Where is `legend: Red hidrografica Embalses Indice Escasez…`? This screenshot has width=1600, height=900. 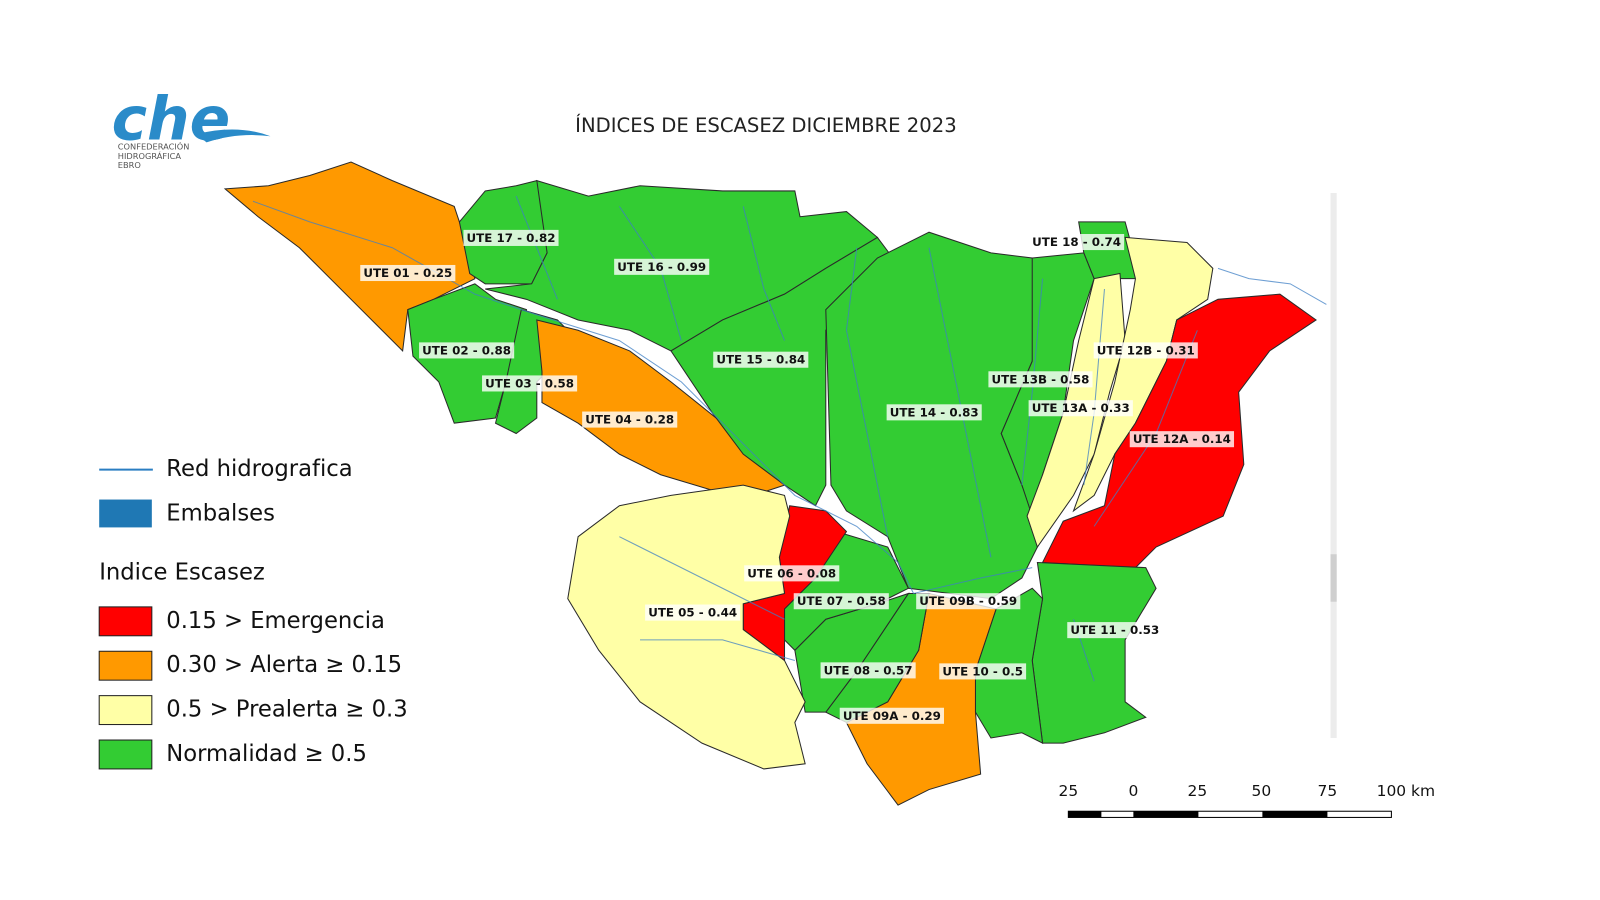
legend: Red hidrografica Embalses Indice Escasez… is located at coordinates (253, 613).